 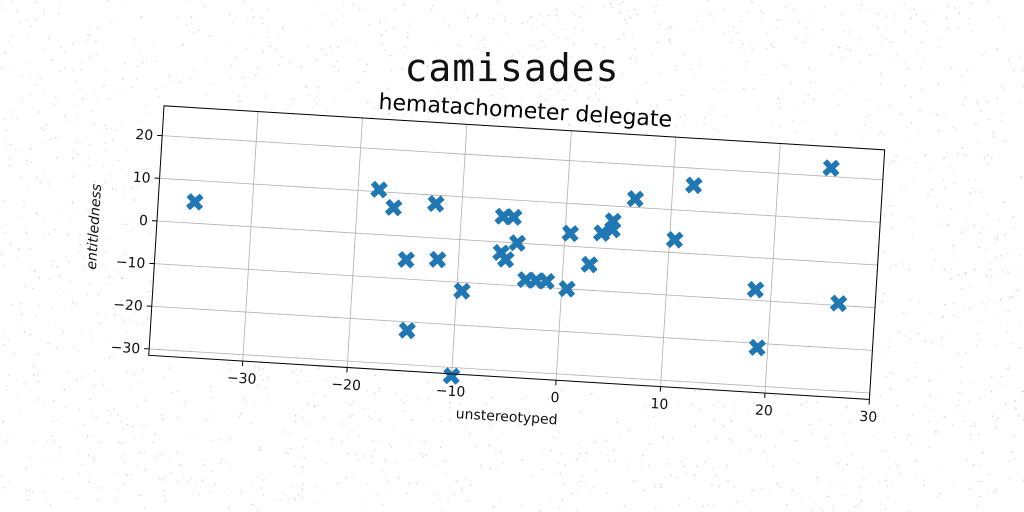 I want to click on y-axis-label: entitledness, so click(x=94, y=226).